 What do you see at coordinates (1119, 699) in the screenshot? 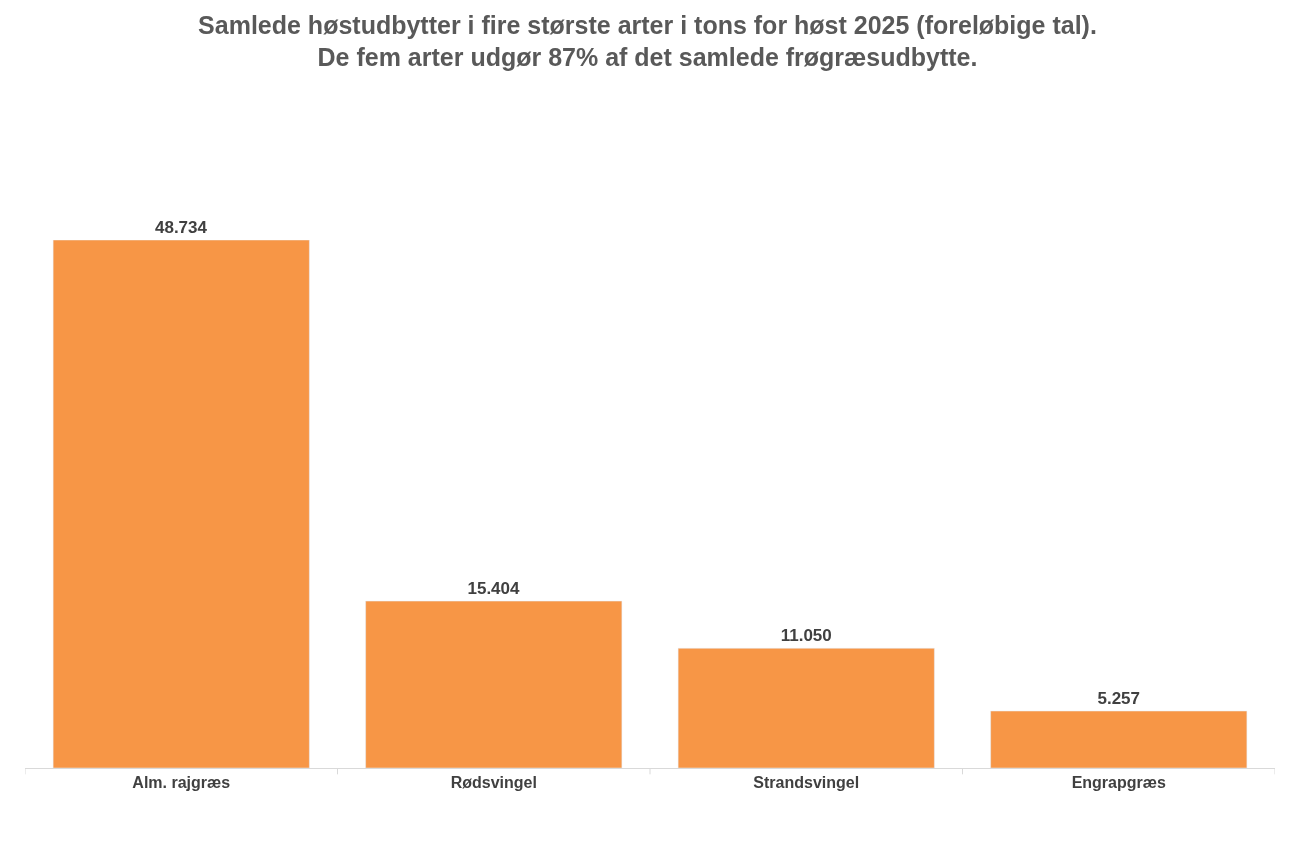
I see `data-label: 5.257` at bounding box center [1119, 699].